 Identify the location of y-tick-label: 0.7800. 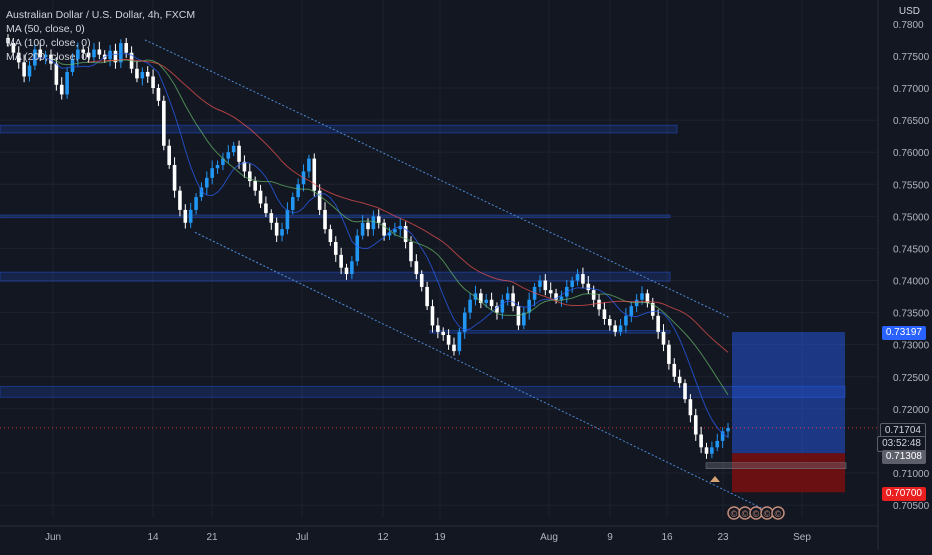
(908, 25).